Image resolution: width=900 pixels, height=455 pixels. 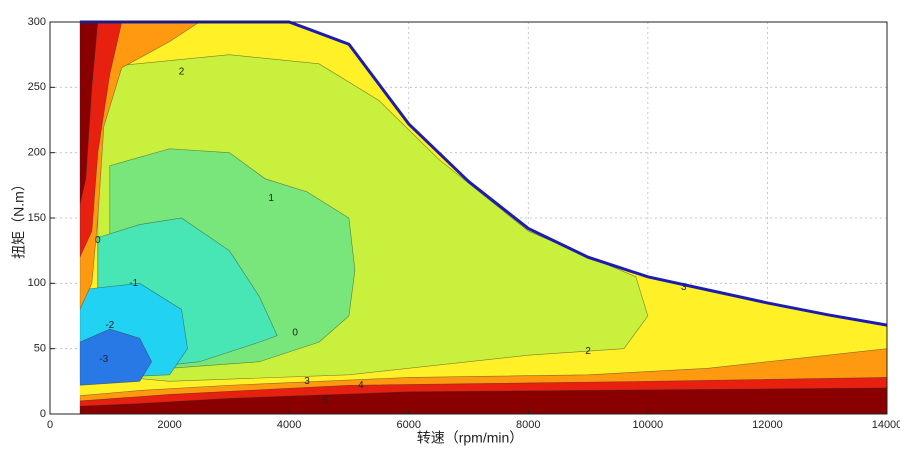 What do you see at coordinates (133, 283) in the screenshot?
I see `contour-label: -1` at bounding box center [133, 283].